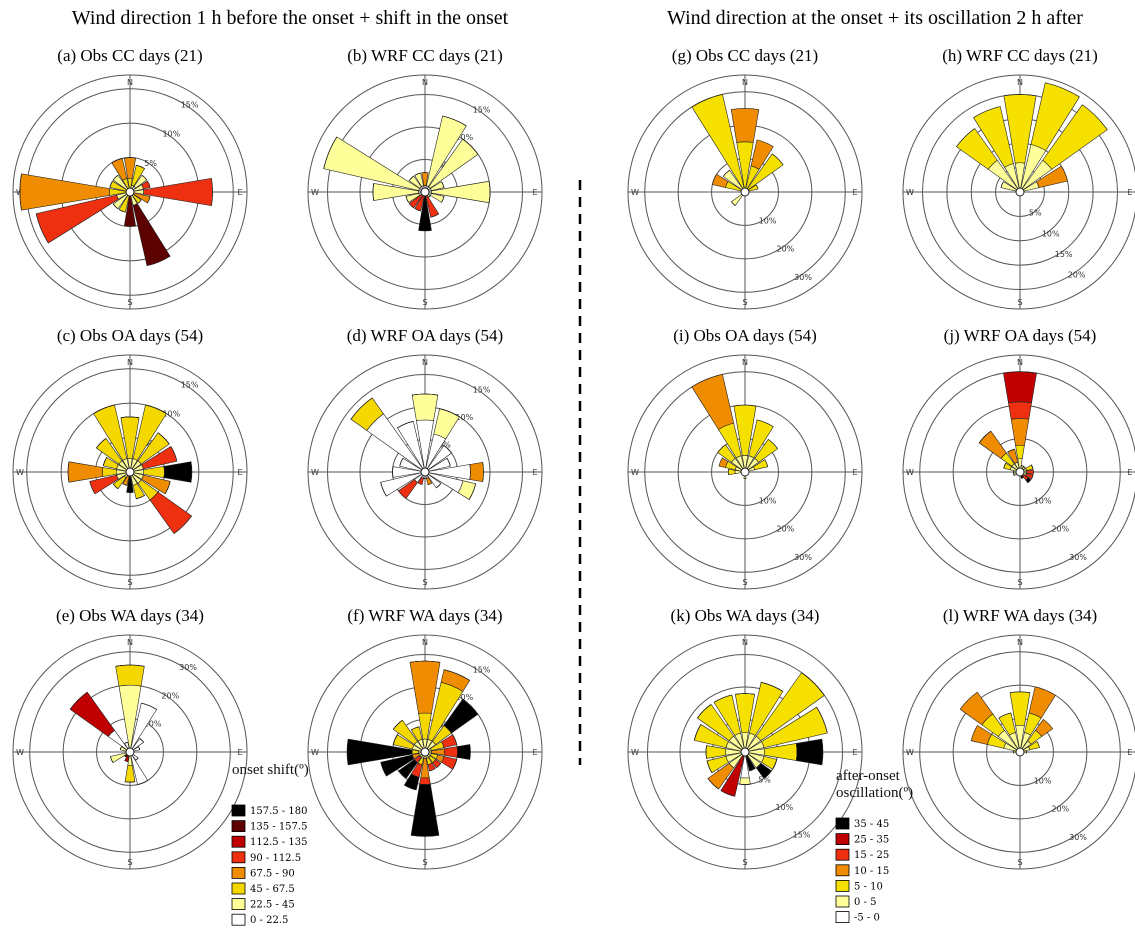 The height and width of the screenshot is (932, 1135). I want to click on r-tick-label: 30%, so click(803, 277).